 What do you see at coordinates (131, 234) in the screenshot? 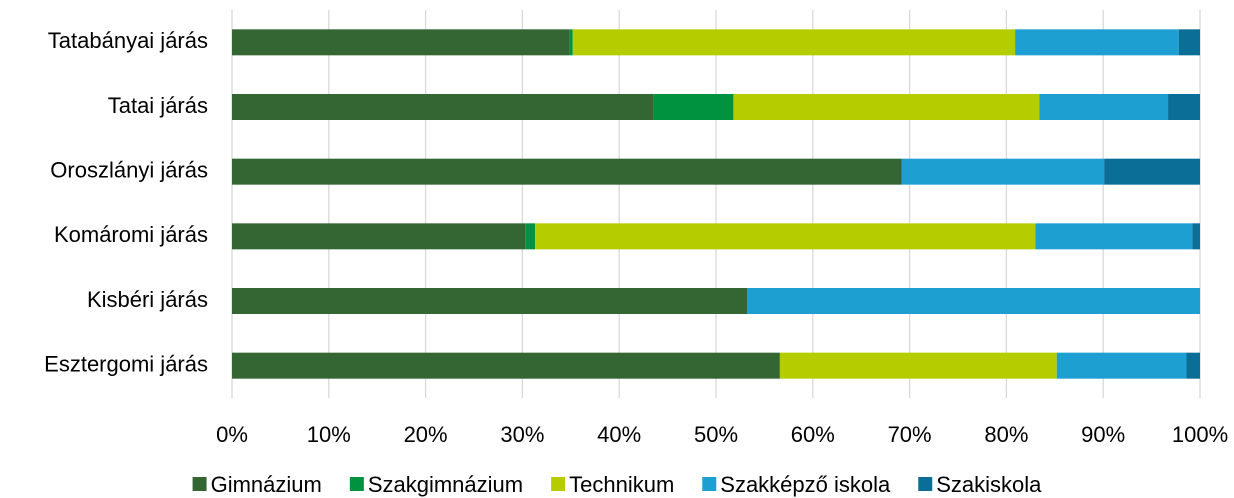
I see `y-tick-label: Komáromi járás` at bounding box center [131, 234].